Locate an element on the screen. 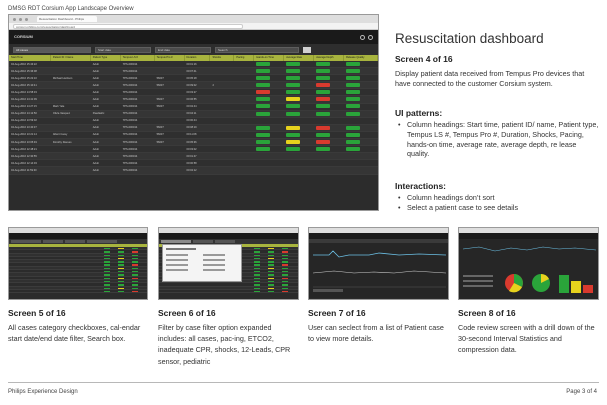 This screenshot has width=607, height=405. table-cell: 04-Aug-2016 13:40:37 is located at coordinates (24, 128).